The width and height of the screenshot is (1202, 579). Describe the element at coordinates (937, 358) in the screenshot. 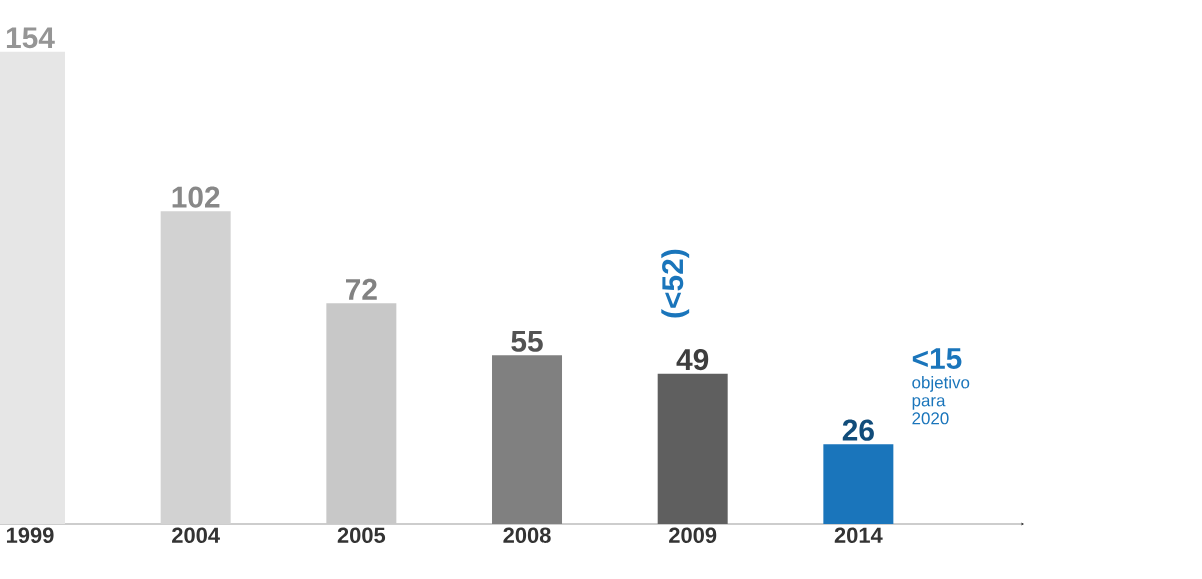

I see `annotation: <15` at that location.